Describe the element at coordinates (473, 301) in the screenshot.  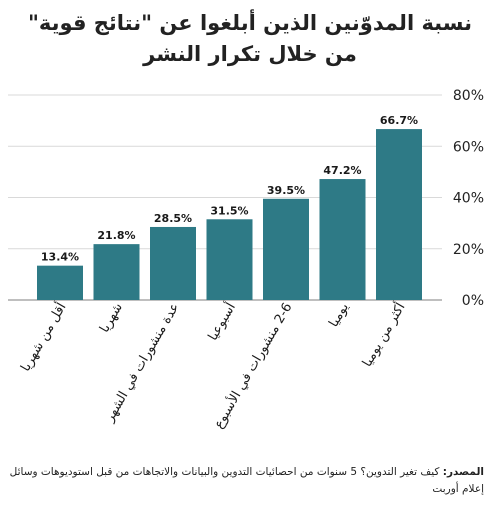
I see `y-tick-label: 0%` at that location.